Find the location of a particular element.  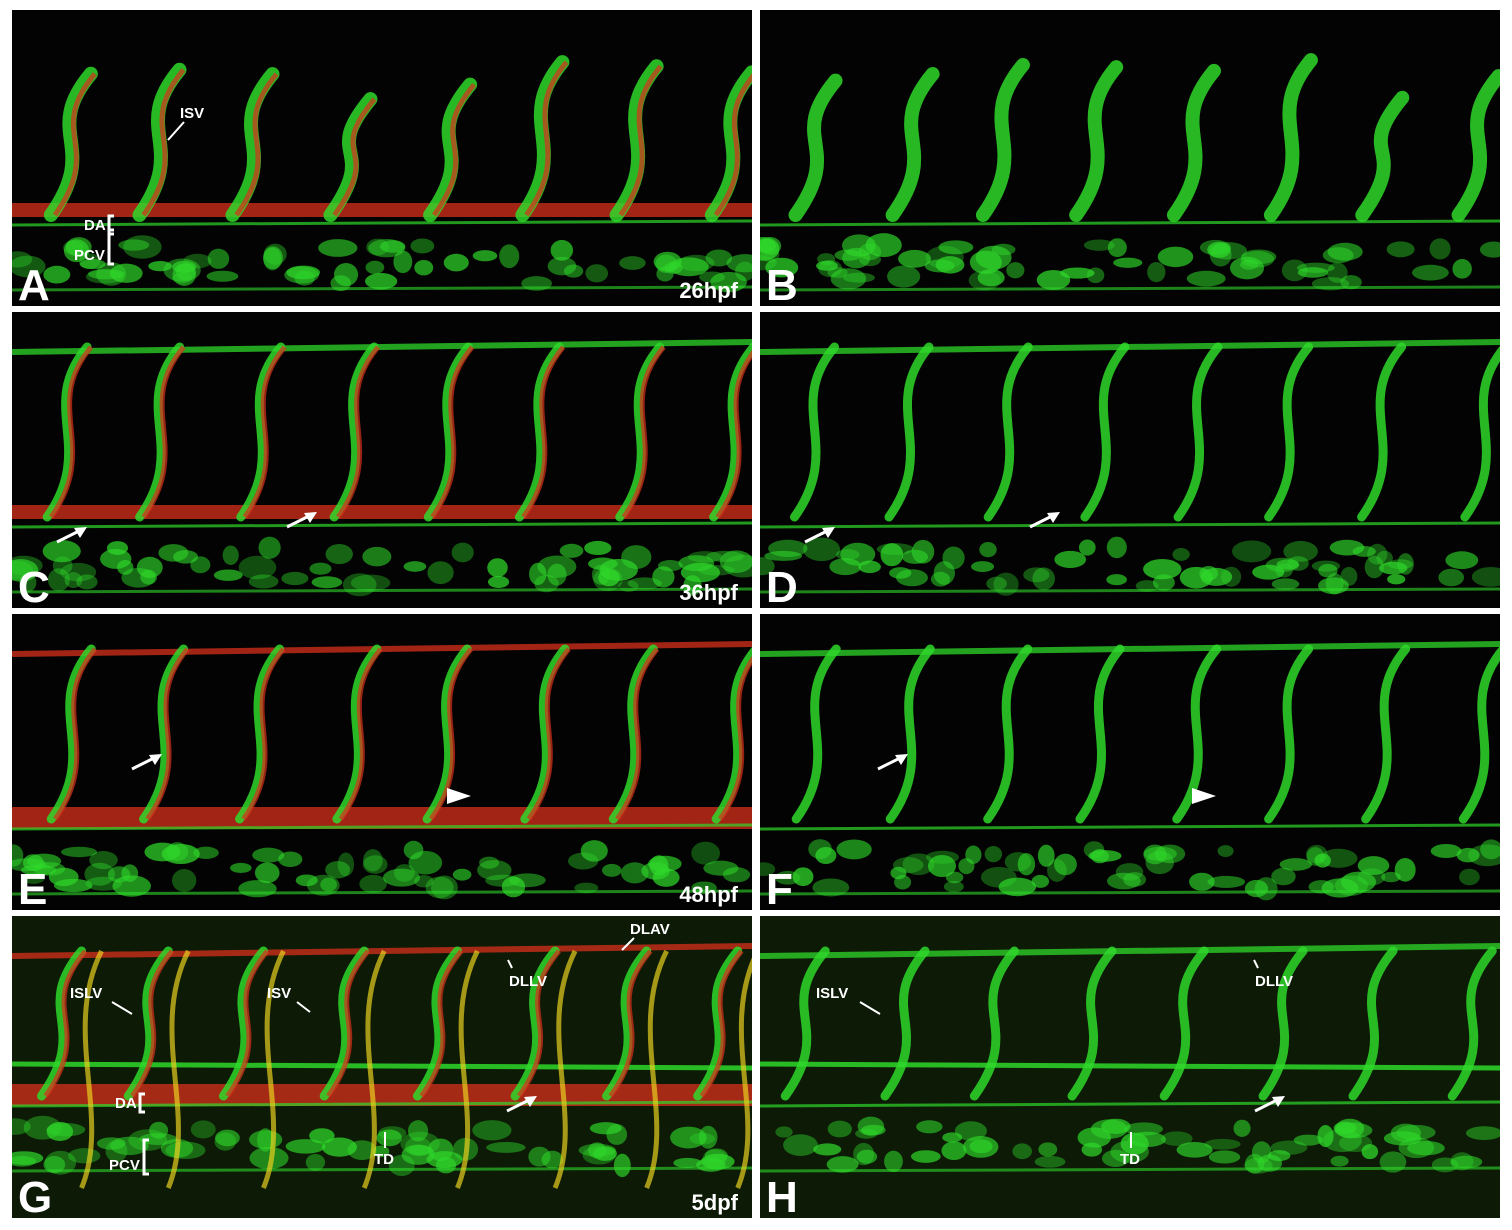

panel-letter: E is located at coordinates (32, 889).